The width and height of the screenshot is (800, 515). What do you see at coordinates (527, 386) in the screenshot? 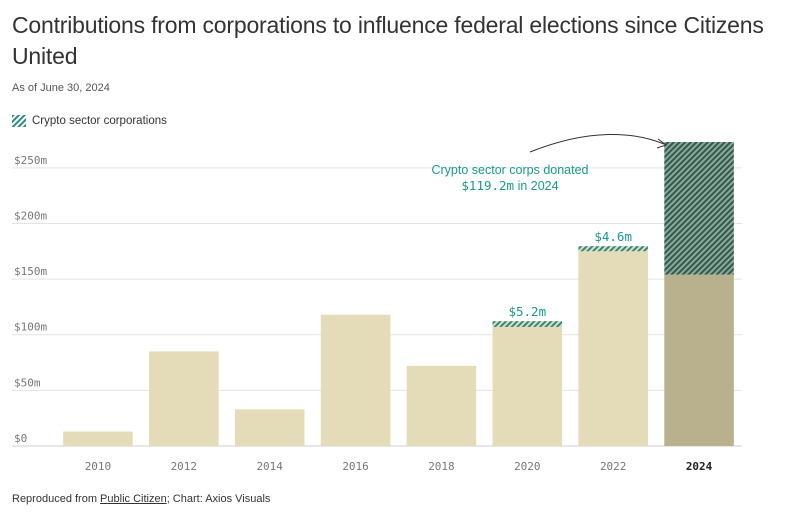
I see `bar-base-2020` at bounding box center [527, 386].